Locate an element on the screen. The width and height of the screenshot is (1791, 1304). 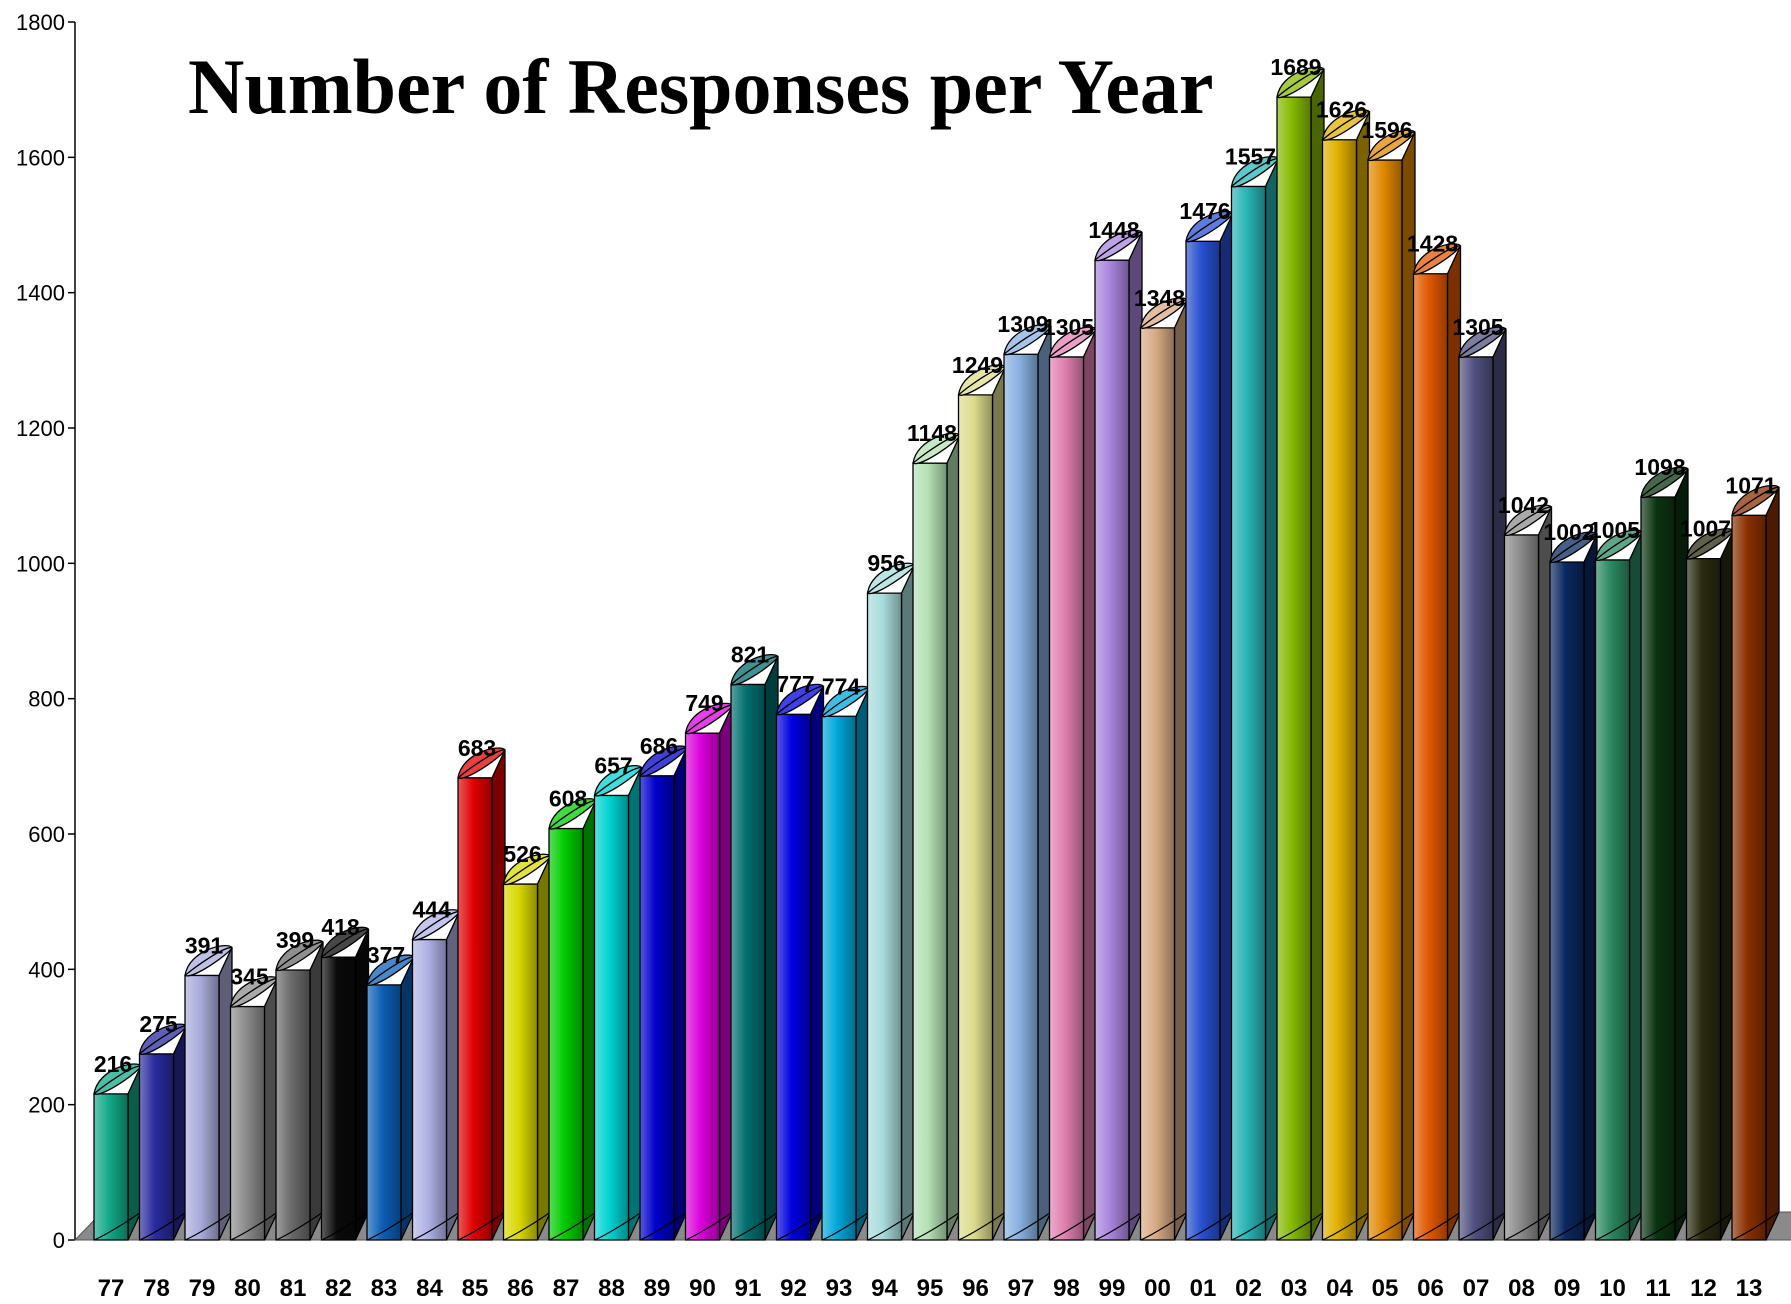
x-tick-label: 93 is located at coordinates (839, 1288).